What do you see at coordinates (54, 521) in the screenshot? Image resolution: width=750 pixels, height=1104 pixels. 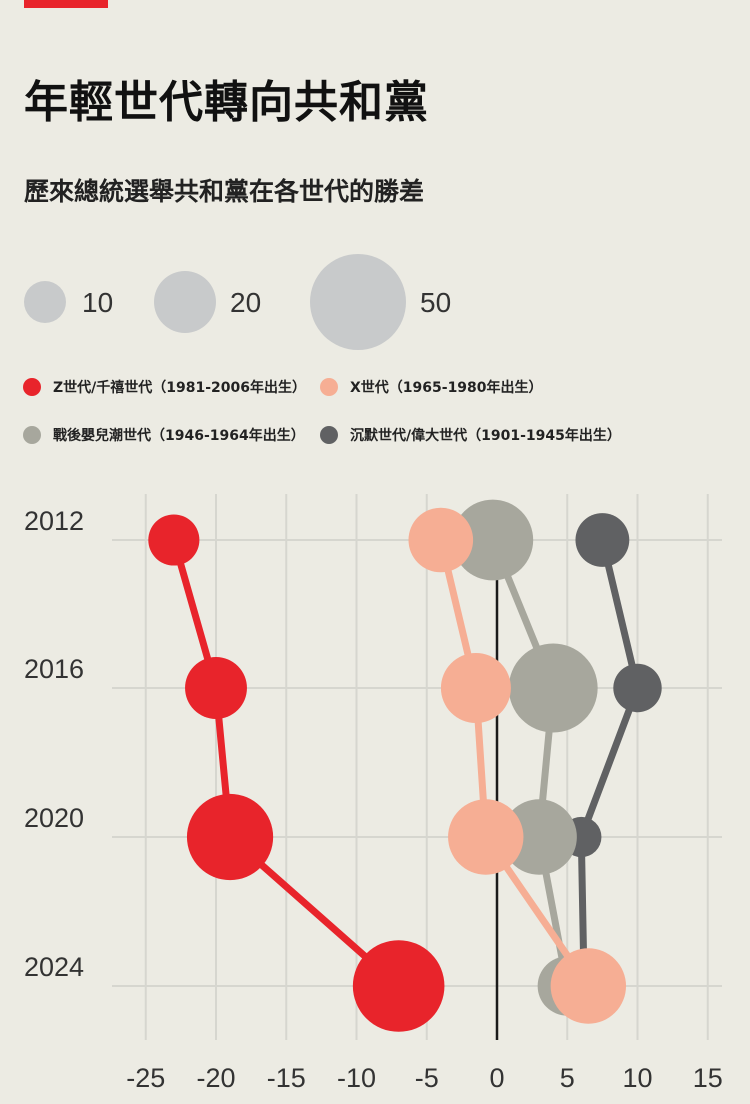 I see `y-label-2012: 2012` at bounding box center [54, 521].